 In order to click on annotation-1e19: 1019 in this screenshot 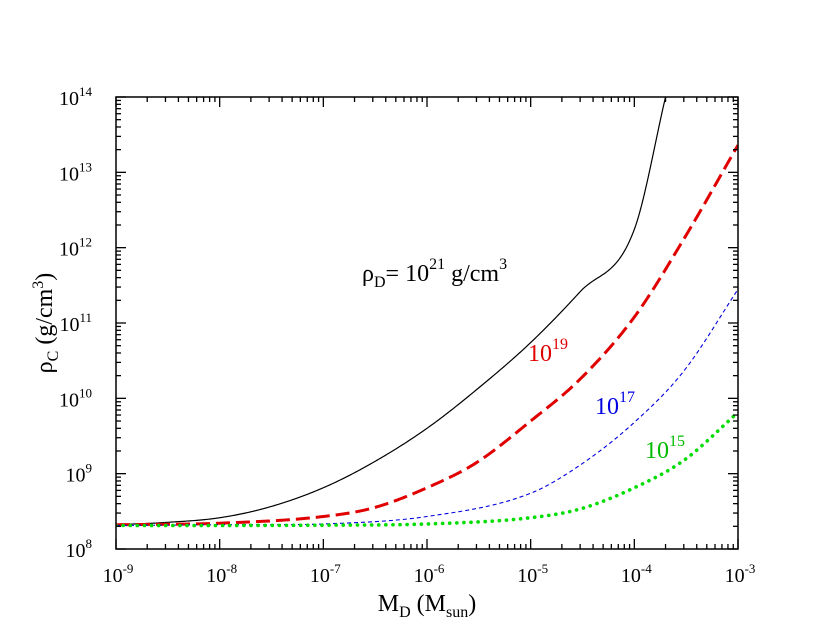, I will do `click(548, 351)`.